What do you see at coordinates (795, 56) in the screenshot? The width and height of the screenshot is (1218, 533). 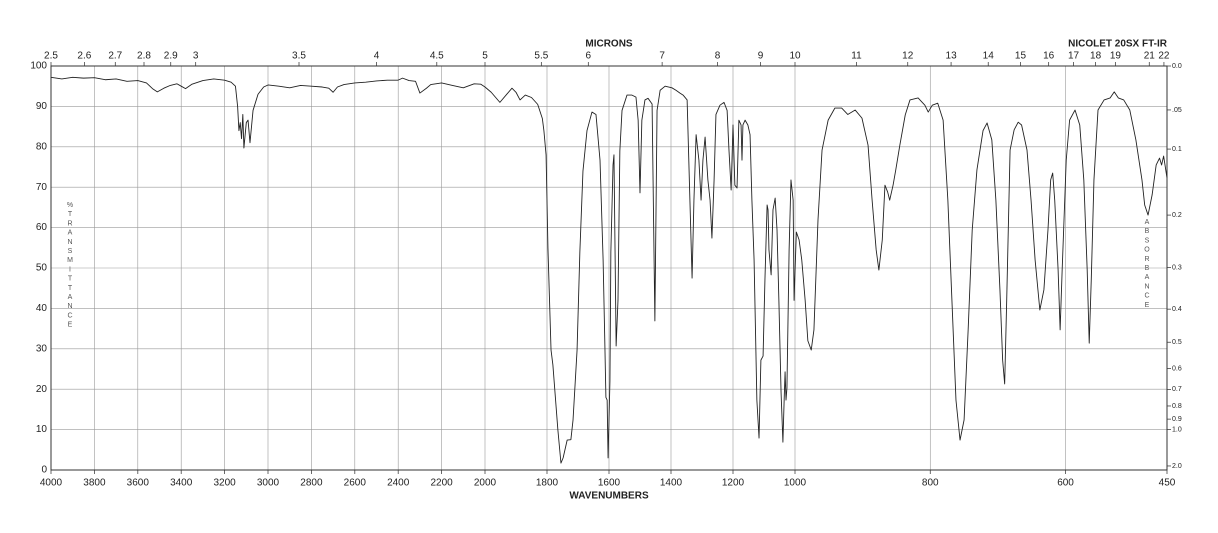 I see `x2-tick-label: 10` at bounding box center [795, 56].